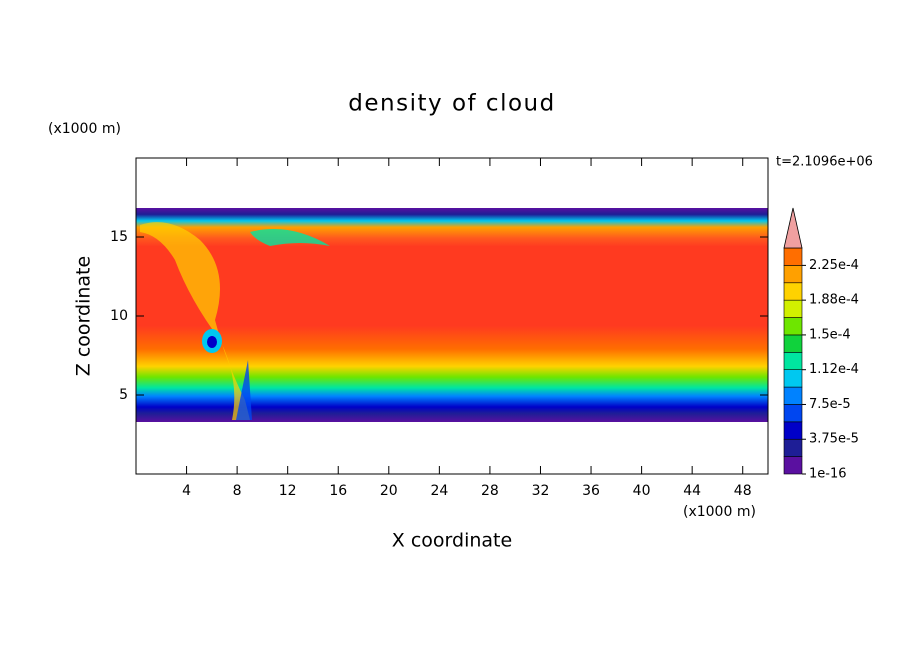 Image resolution: width=904 pixels, height=654 pixels. Describe the element at coordinates (84, 316) in the screenshot. I see `y-axis-label: Z coordinate` at that location.